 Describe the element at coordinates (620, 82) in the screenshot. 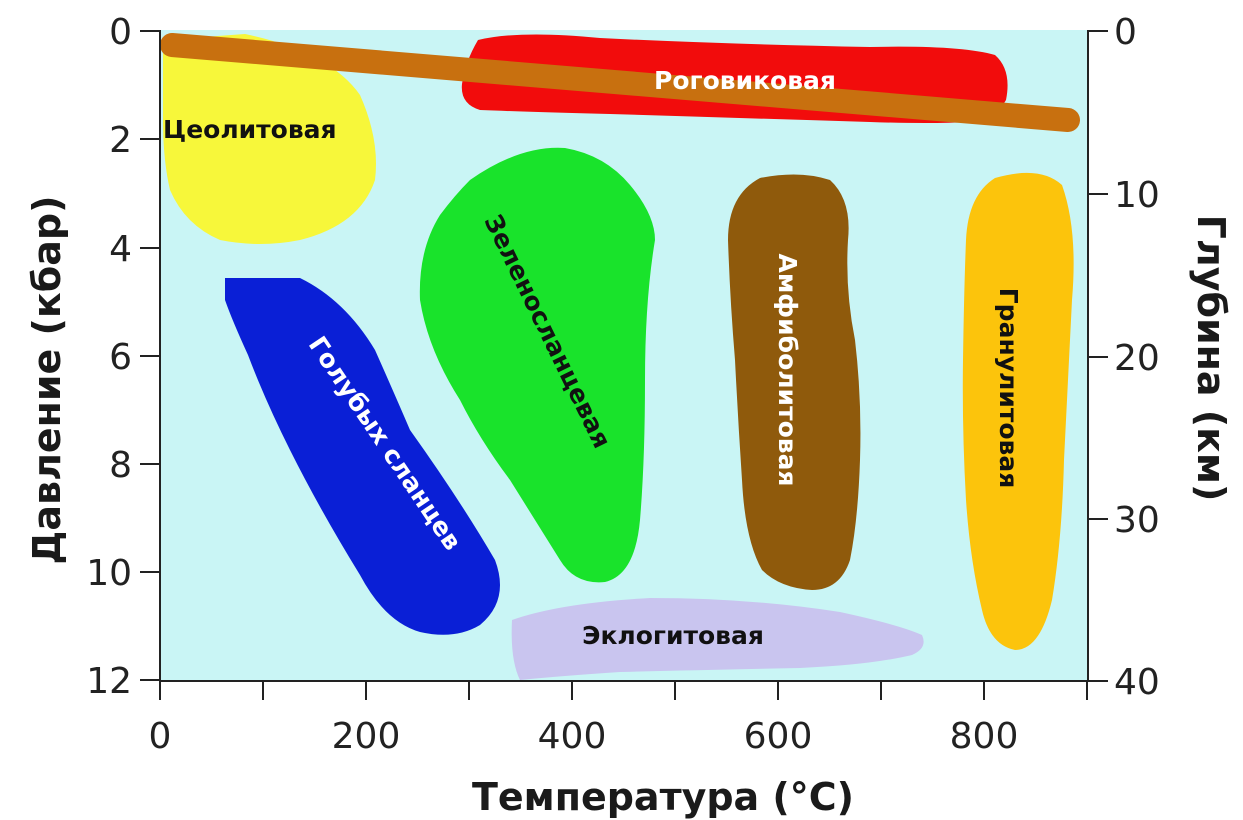

I see `geotherm-band` at that location.